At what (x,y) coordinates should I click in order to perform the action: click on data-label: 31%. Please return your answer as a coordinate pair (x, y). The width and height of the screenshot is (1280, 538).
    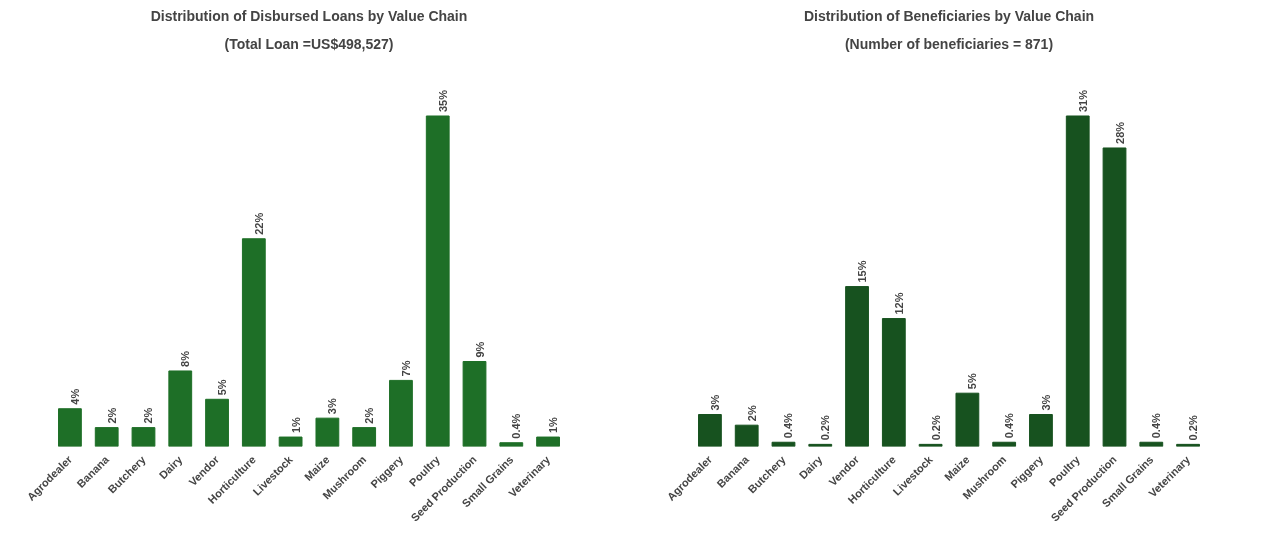
    Looking at the image, I should click on (1082, 100).